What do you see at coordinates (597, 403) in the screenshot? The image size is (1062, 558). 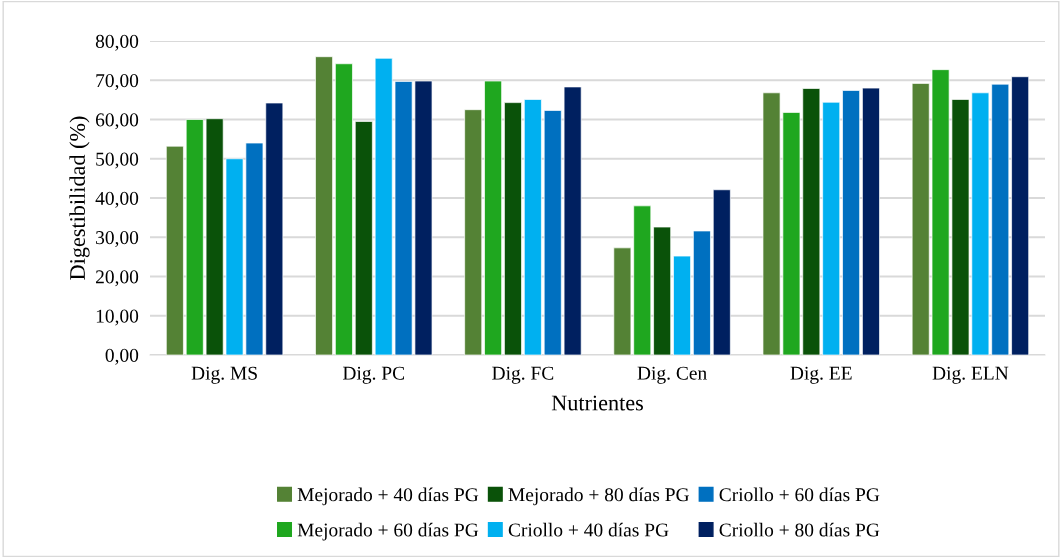 I see `x-axis-title: Nutrientes` at bounding box center [597, 403].